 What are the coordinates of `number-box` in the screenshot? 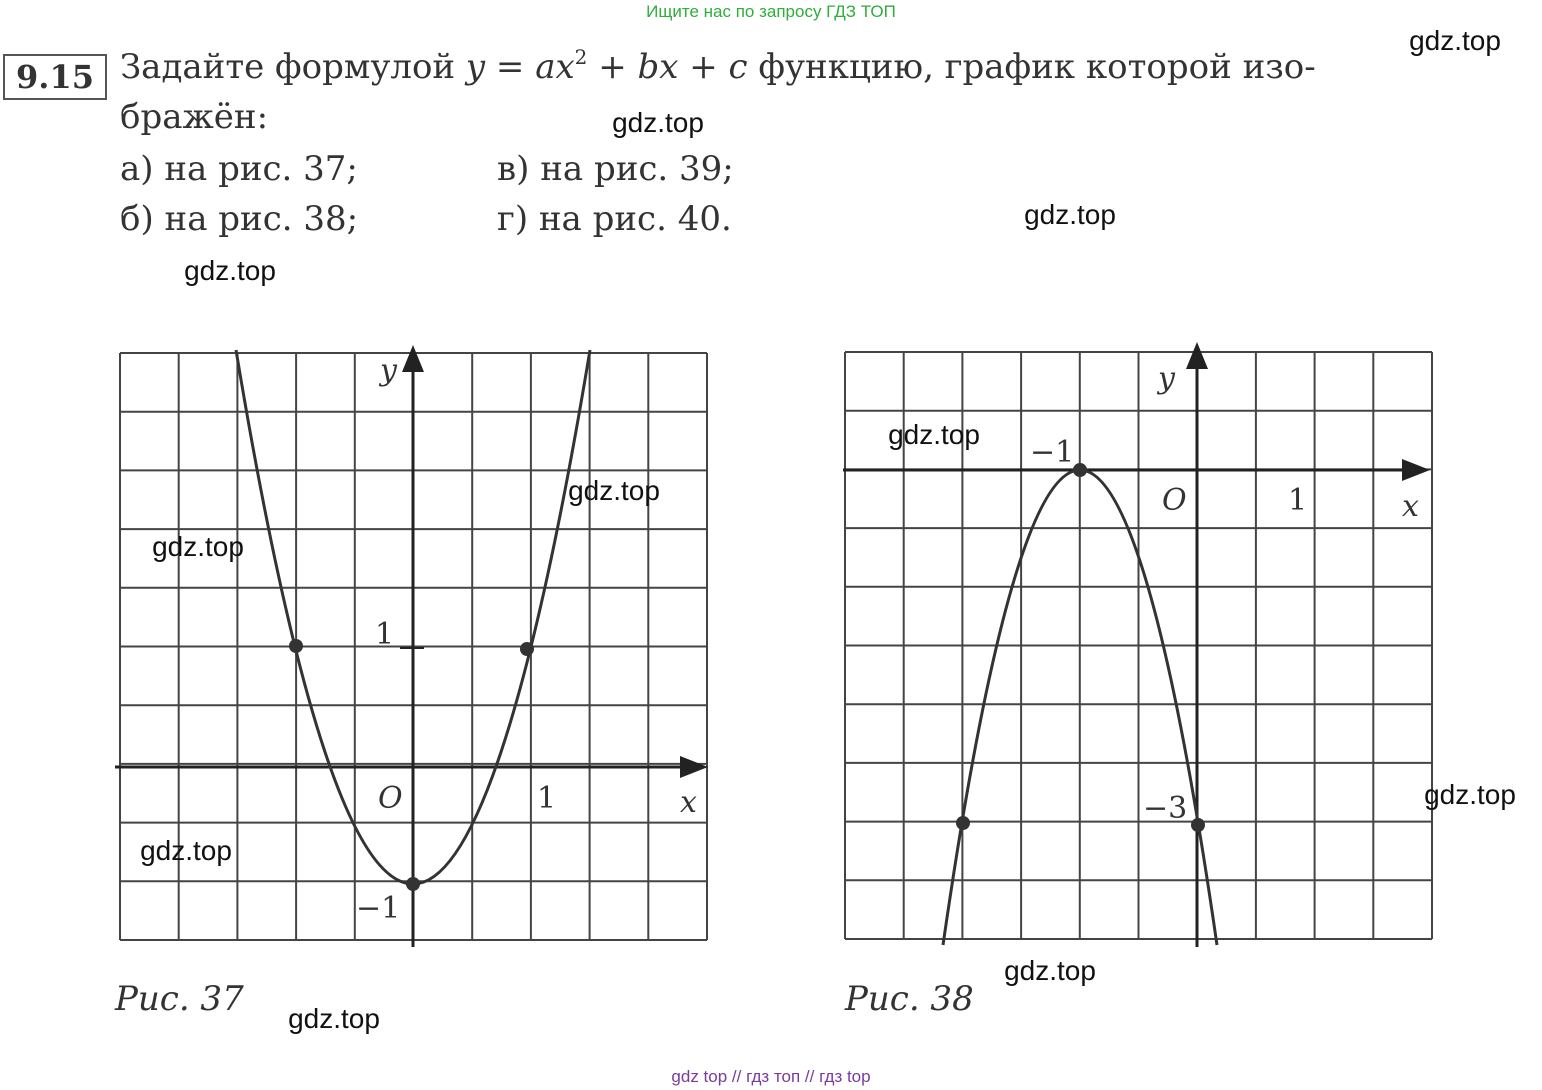 It's located at (55, 77).